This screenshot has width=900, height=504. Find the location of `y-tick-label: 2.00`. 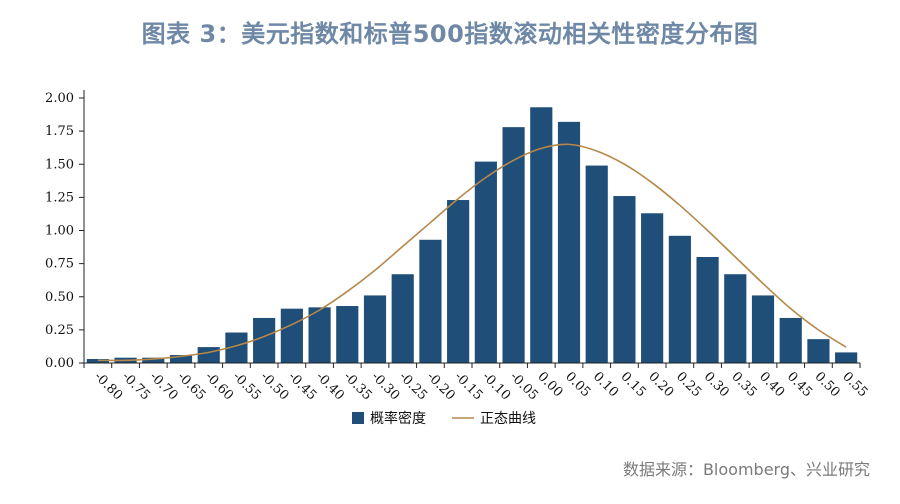

y-tick-label: 2.00 is located at coordinates (59, 98).